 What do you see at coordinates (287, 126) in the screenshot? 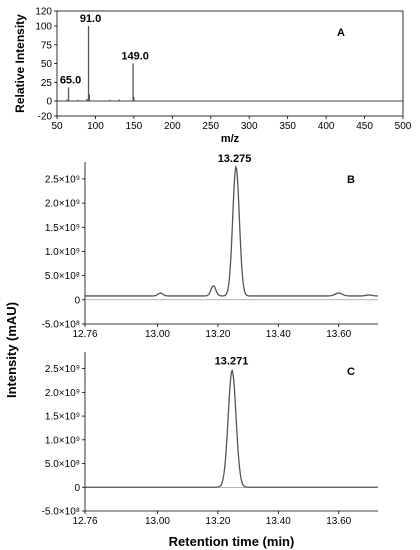
I see `x-tick-label: 350` at bounding box center [287, 126].